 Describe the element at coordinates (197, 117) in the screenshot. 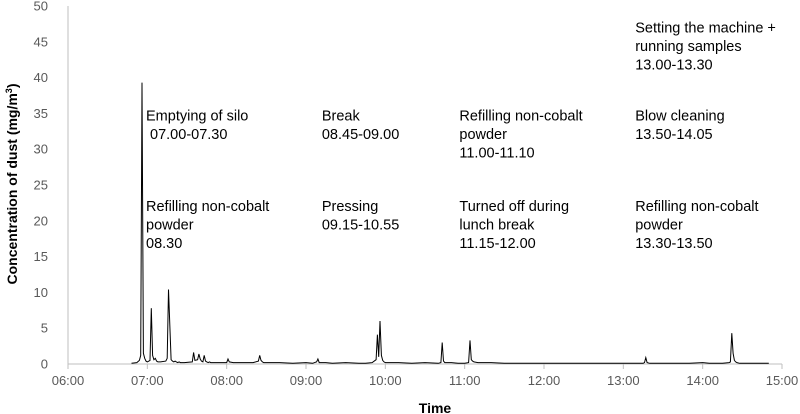

I see `annotation-line: Emptying of silo` at that location.